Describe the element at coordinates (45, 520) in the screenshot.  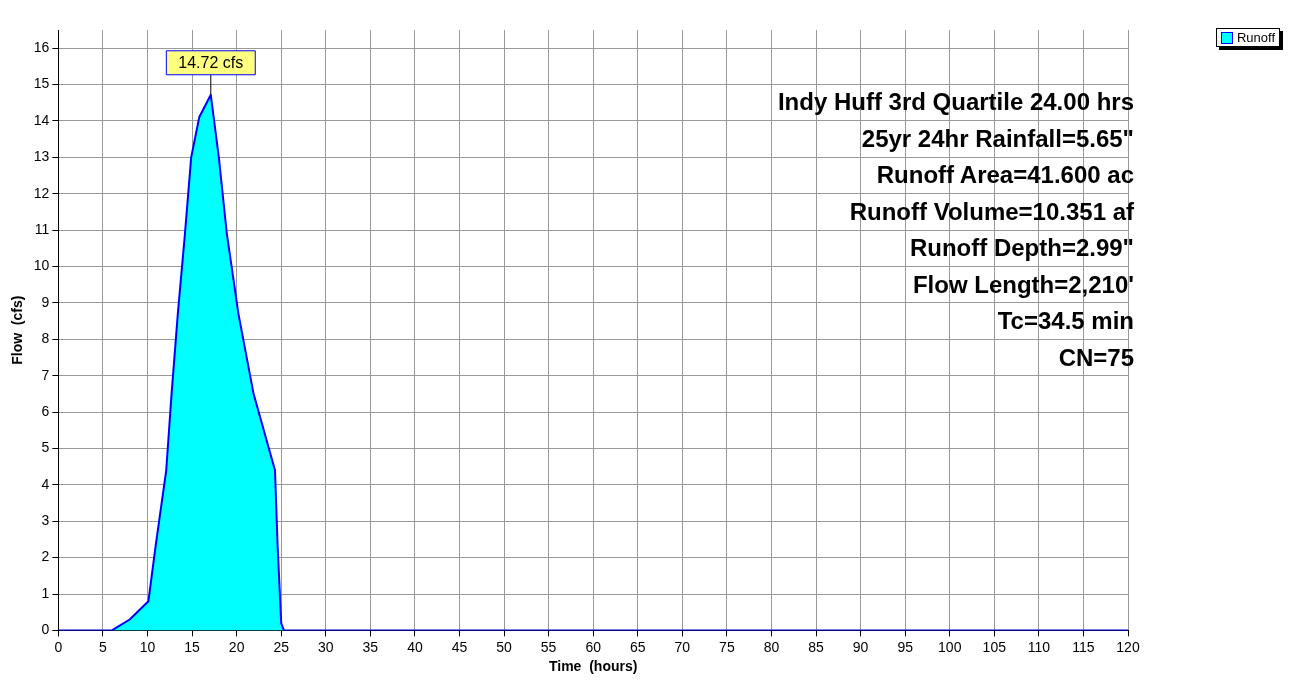
I see `y-tick-label: 3` at that location.